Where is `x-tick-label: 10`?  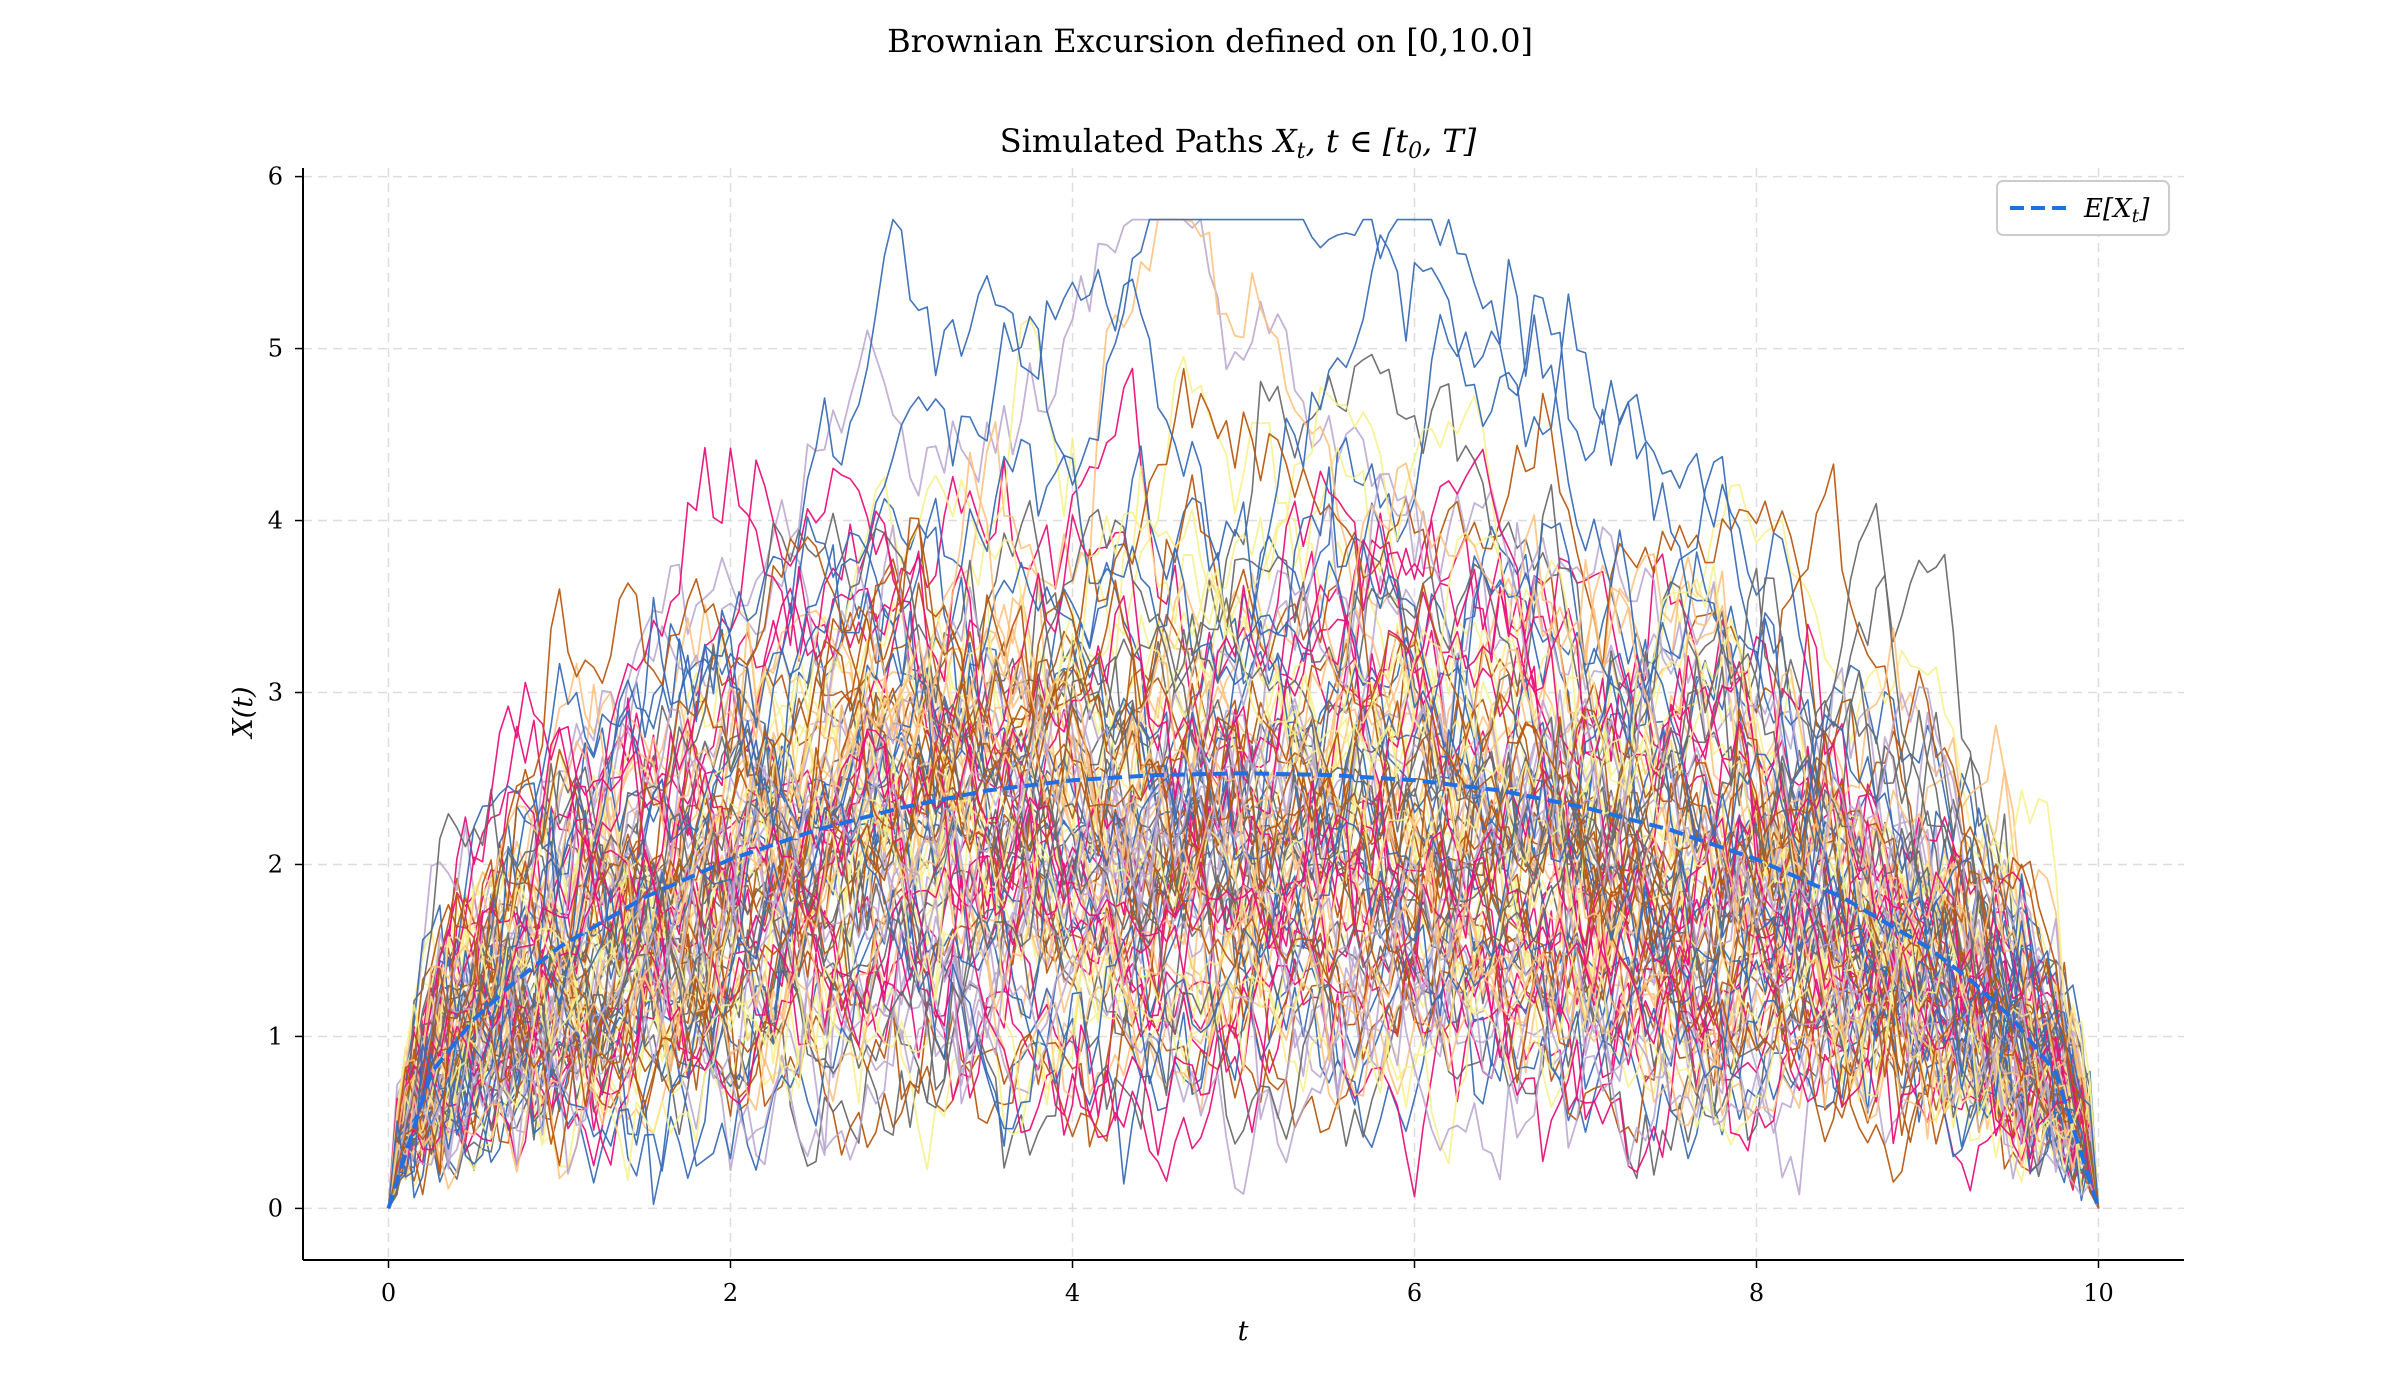 x-tick-label: 10 is located at coordinates (2098, 1293).